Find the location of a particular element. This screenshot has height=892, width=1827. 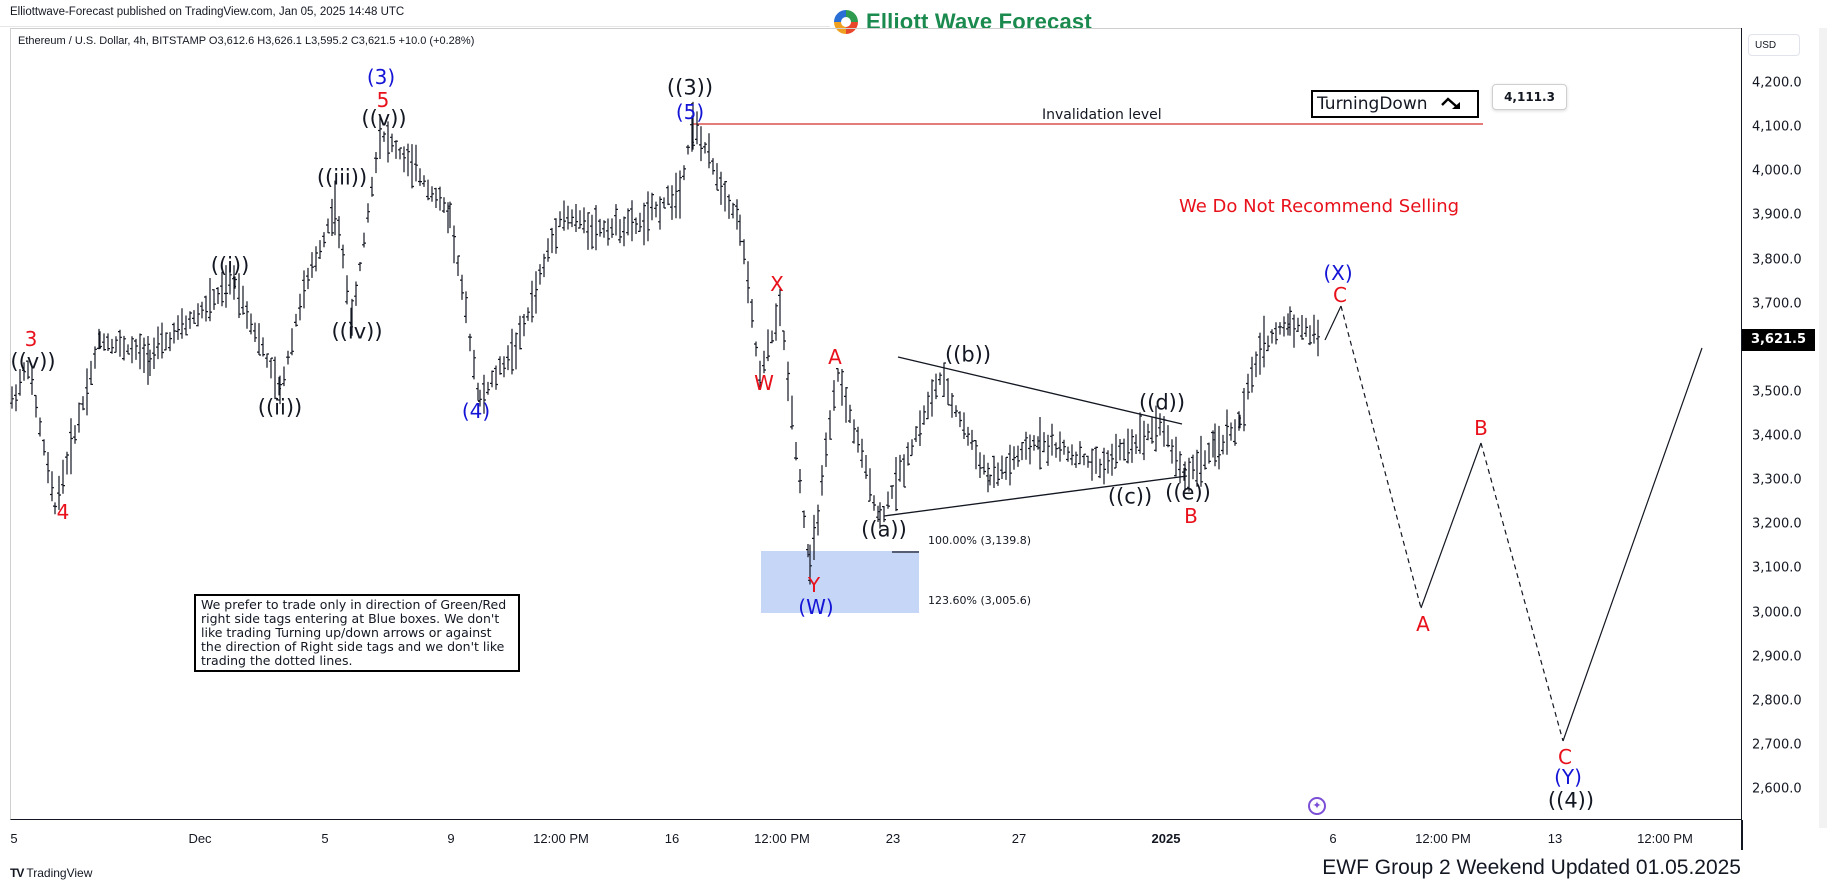

price-tick: 3,000.0 is located at coordinates (1777, 613).